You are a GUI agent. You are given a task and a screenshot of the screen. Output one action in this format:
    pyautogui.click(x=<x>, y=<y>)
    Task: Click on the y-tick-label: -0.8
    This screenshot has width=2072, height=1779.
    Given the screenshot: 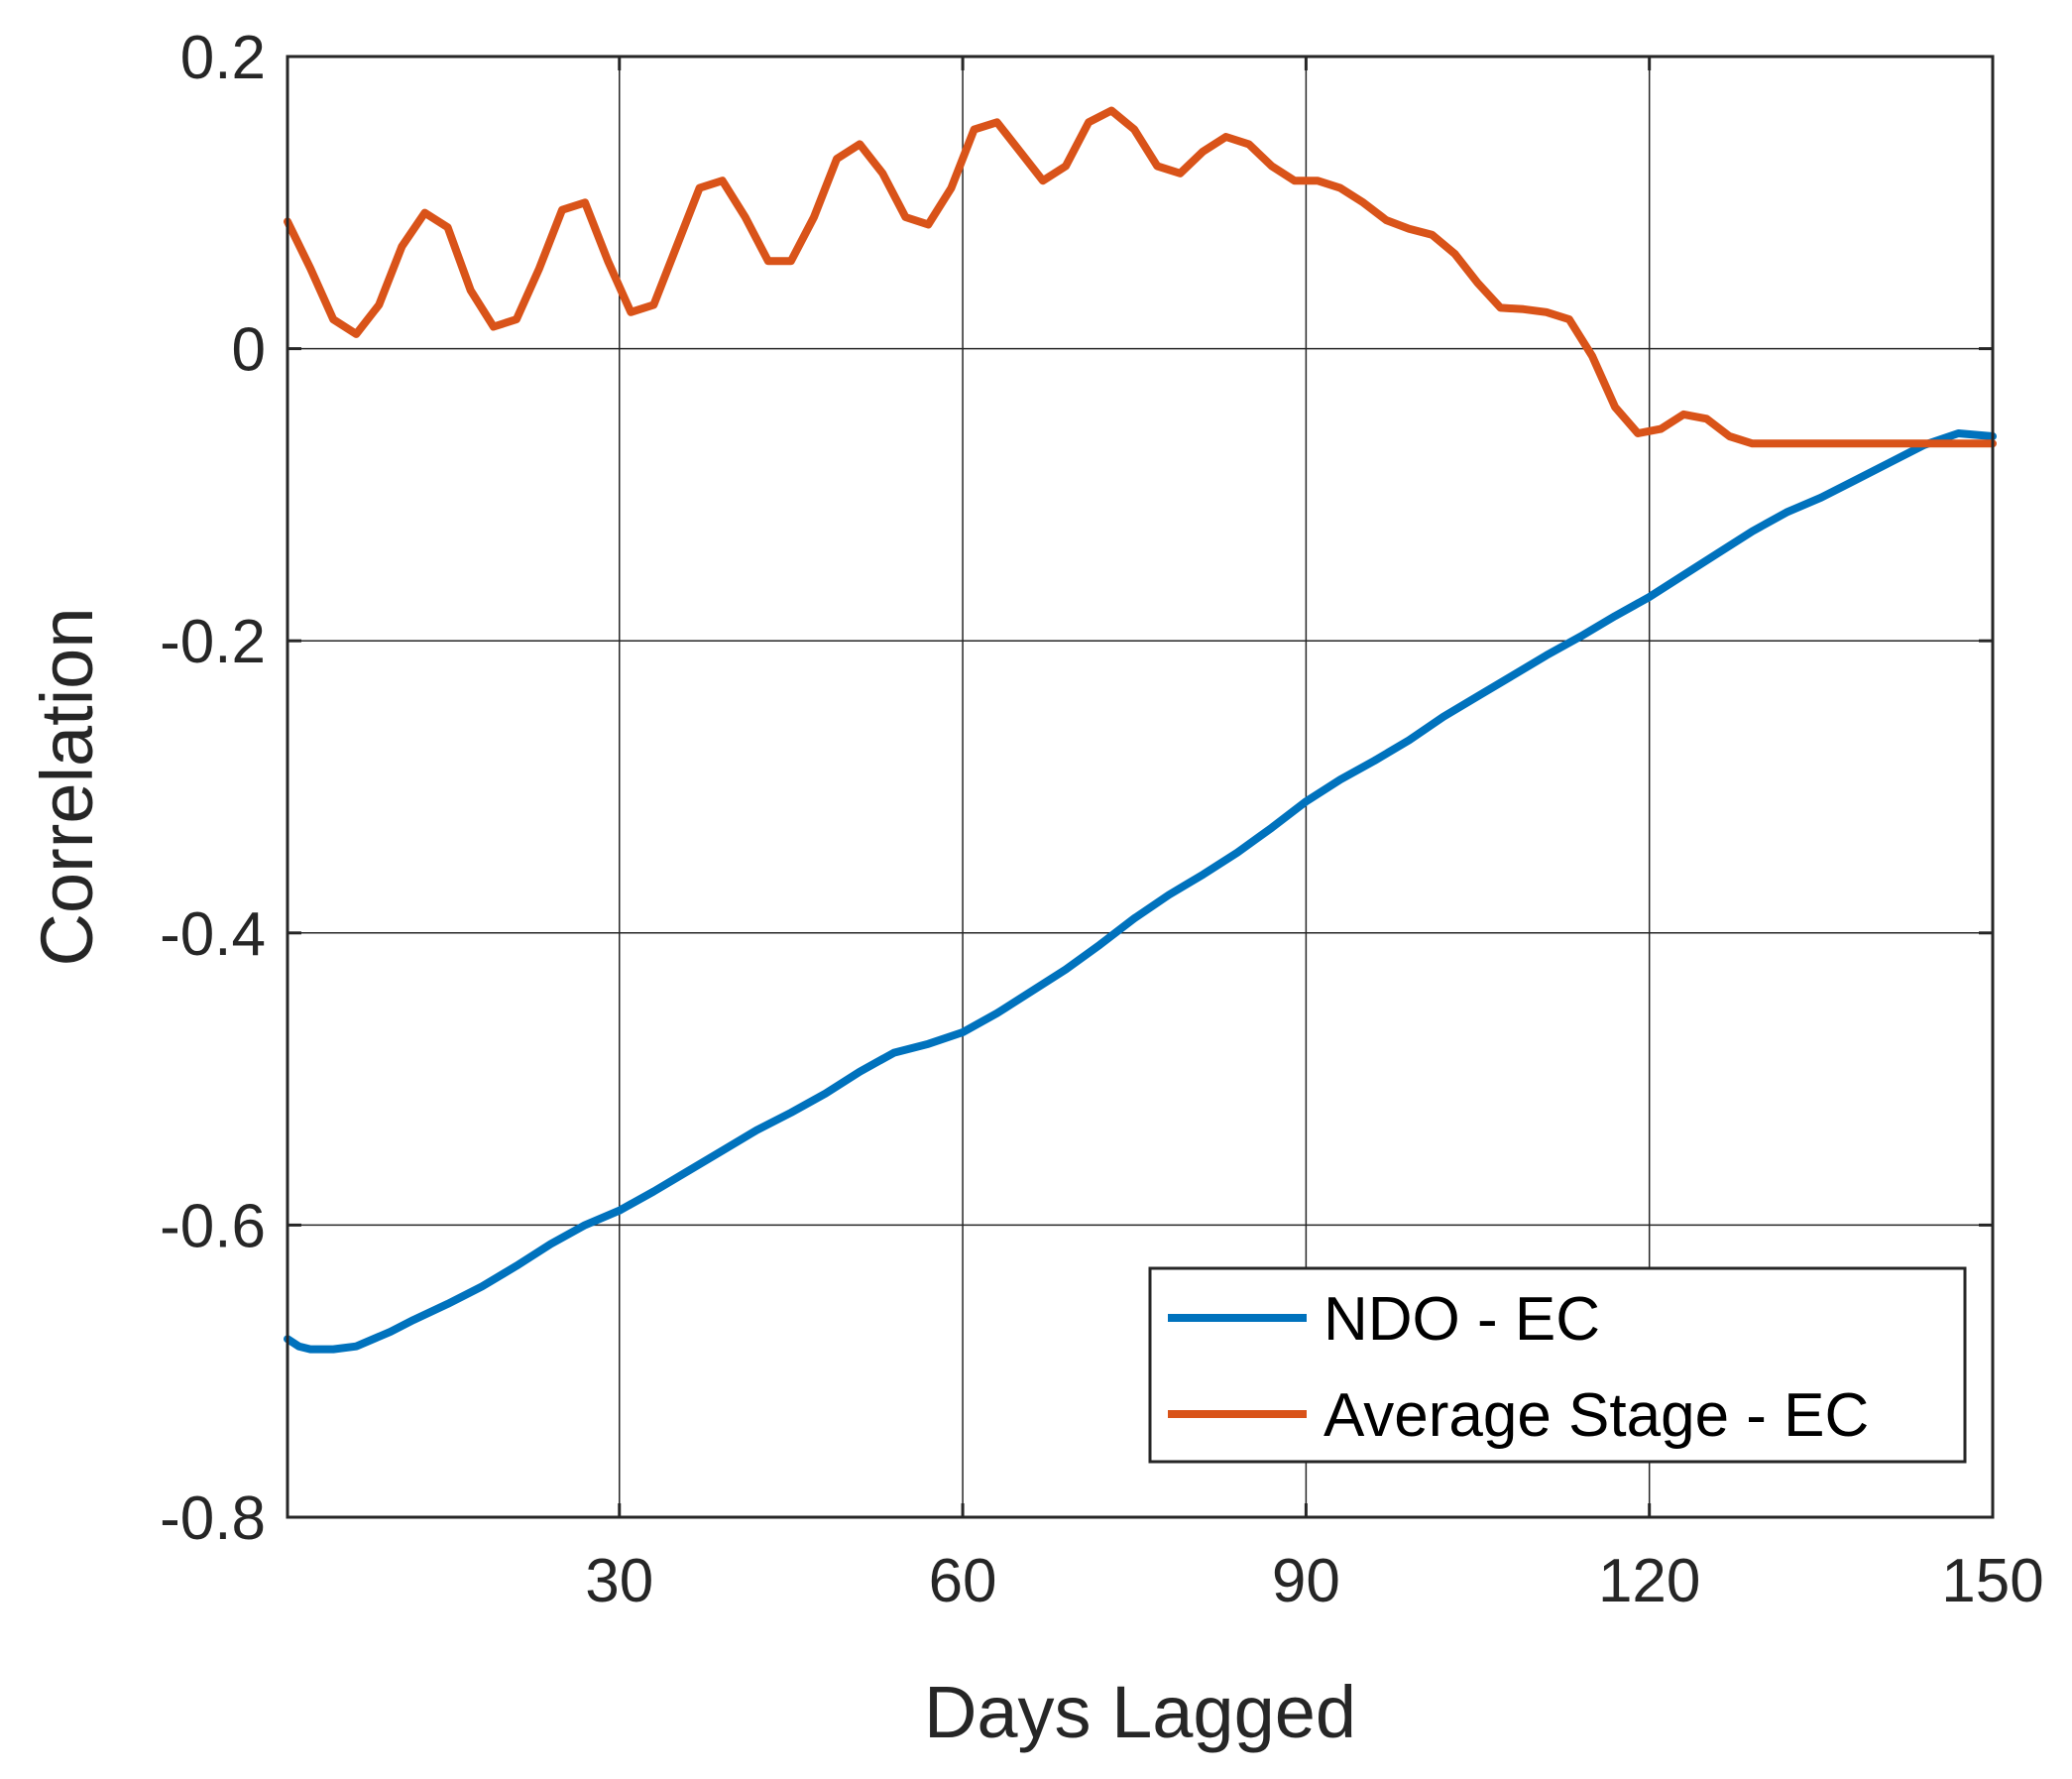 What is the action you would take?
    pyautogui.click(x=213, y=1519)
    